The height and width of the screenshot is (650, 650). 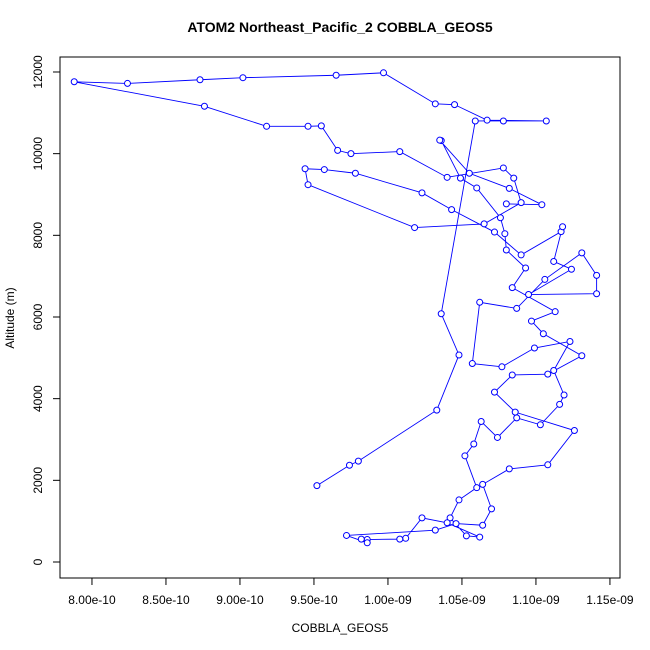 What do you see at coordinates (462, 600) in the screenshot?
I see `x-tick-label: 1.05e-09` at bounding box center [462, 600].